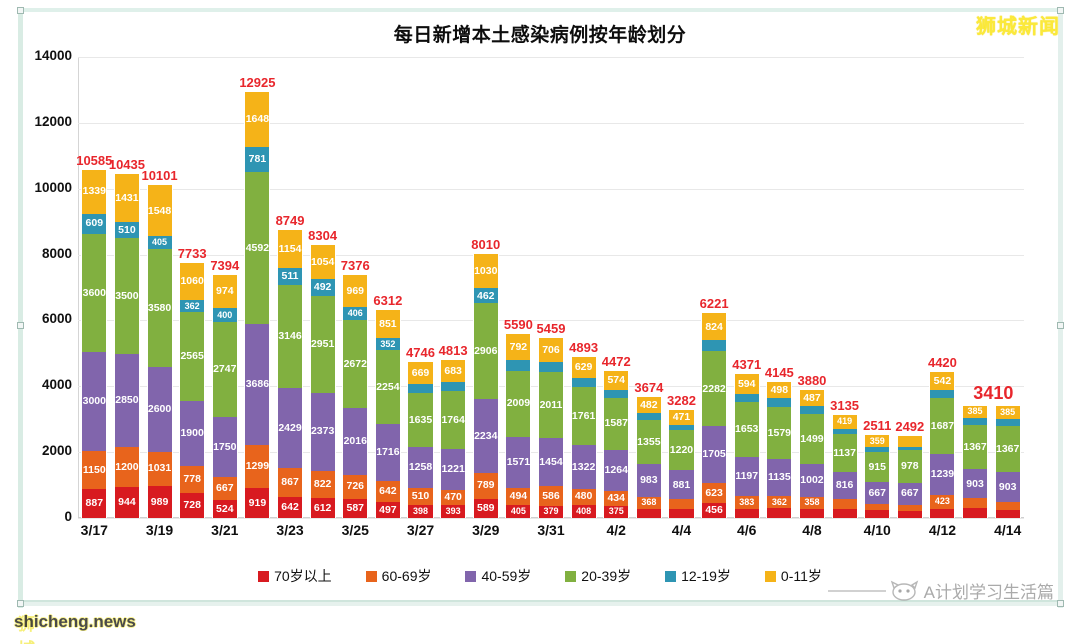 The width and height of the screenshot is (1080, 644). What do you see at coordinates (942, 381) in the screenshot?
I see `bar-segment: 542` at bounding box center [942, 381].